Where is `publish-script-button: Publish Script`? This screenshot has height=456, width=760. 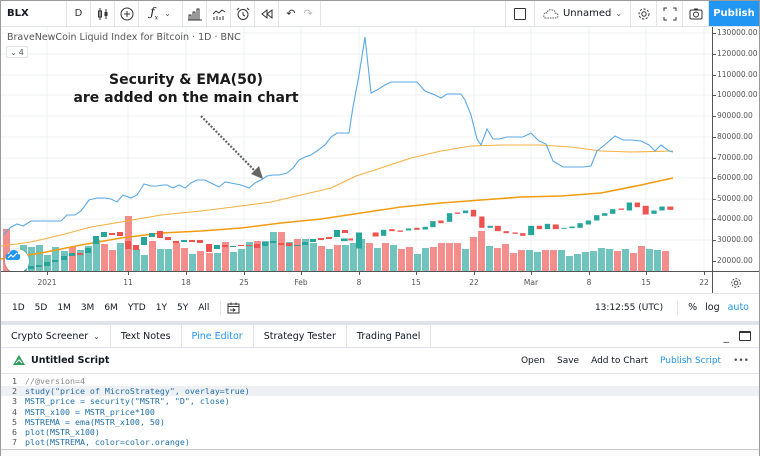
publish-script-button: Publish Script is located at coordinates (691, 360).